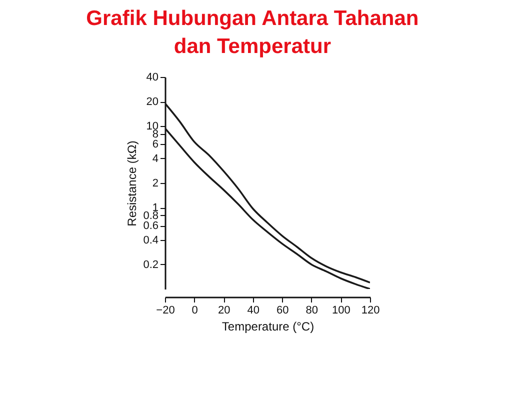 This screenshot has width=505, height=397. I want to click on x-tick-label: 0, so click(195, 310).